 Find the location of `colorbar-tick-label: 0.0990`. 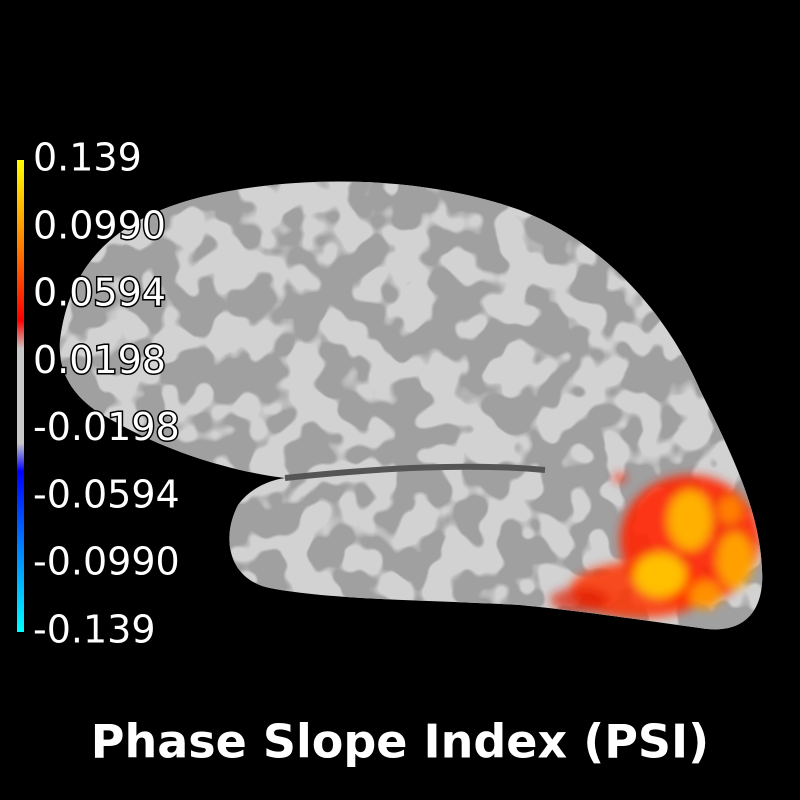

colorbar-tick-label: 0.0990 is located at coordinates (99, 225).